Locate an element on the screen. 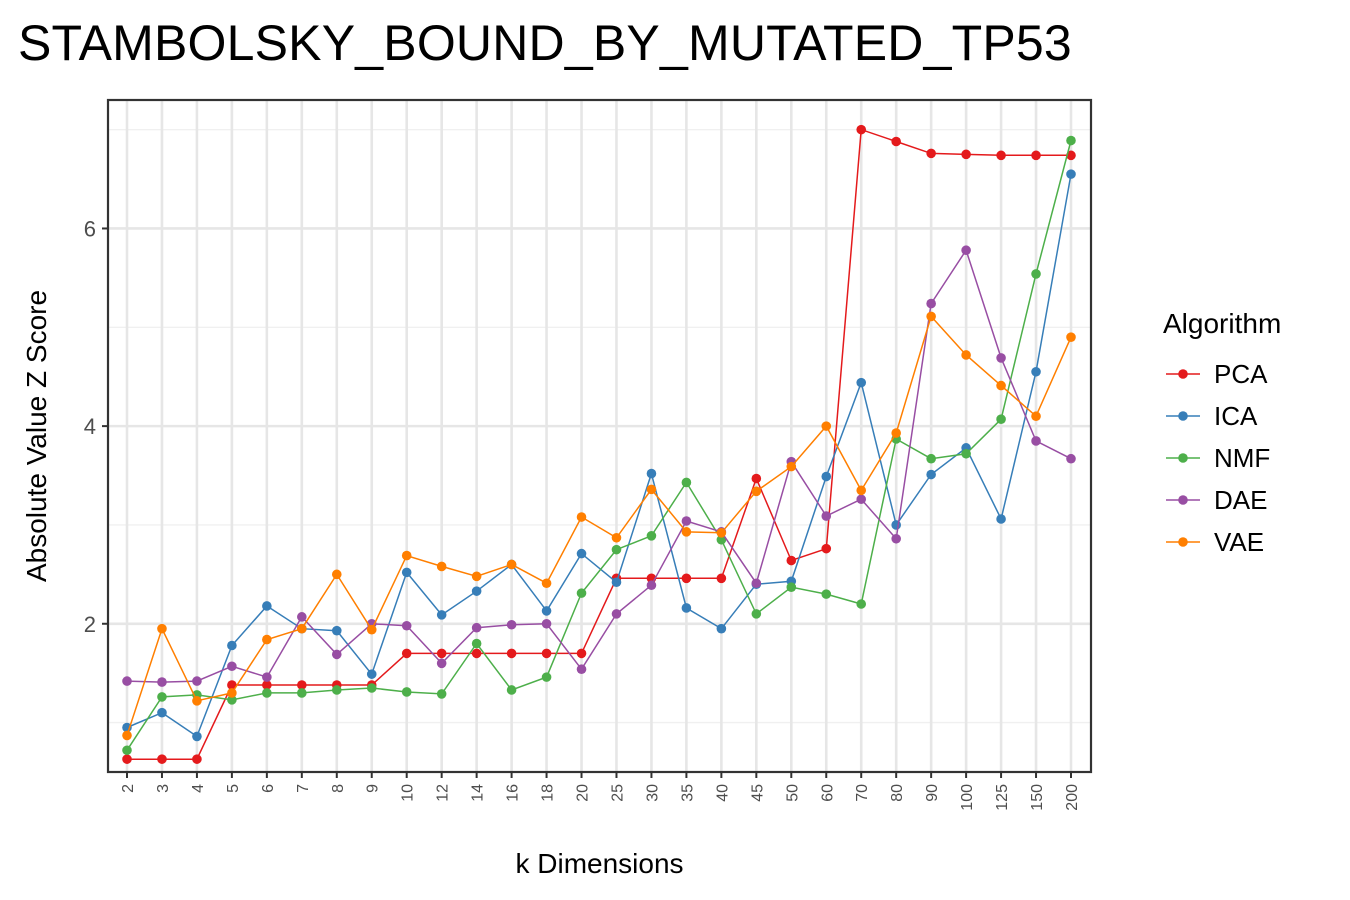 The height and width of the screenshot is (900, 1350). x-tick-label: 14 is located at coordinates (478, 793).